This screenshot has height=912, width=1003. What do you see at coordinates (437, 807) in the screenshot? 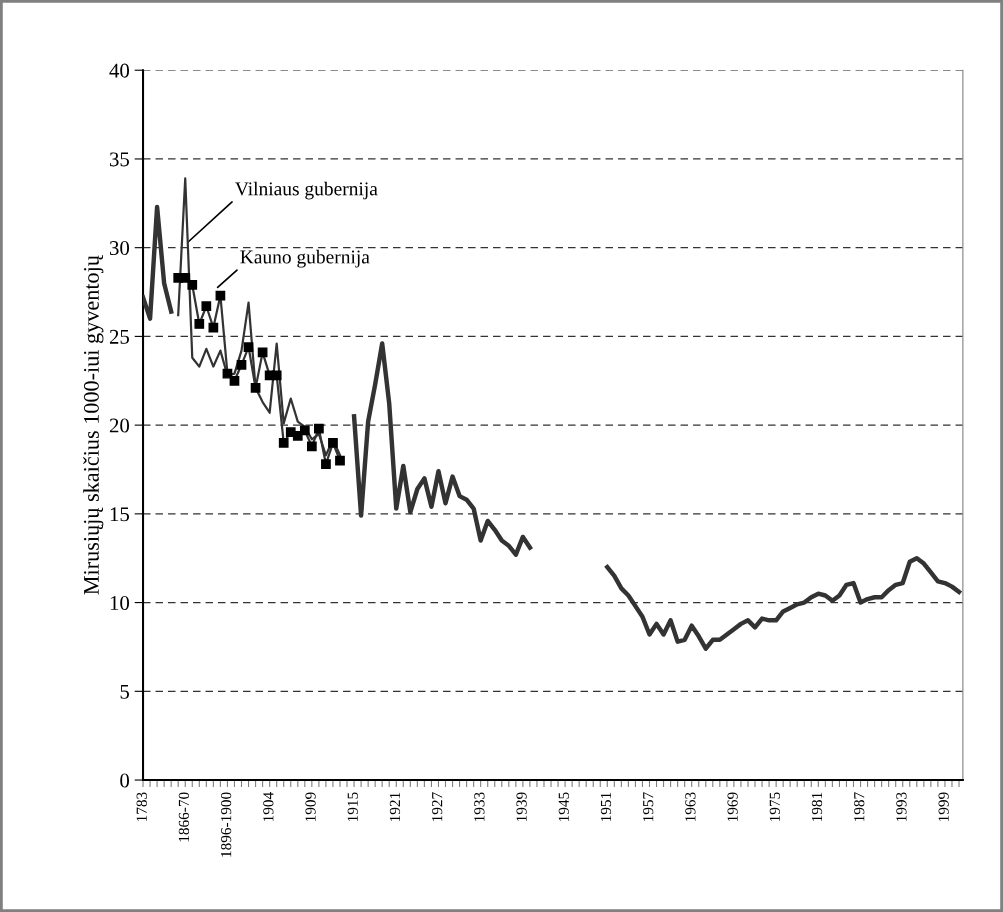
I see `x-tick-label: 1927` at bounding box center [437, 807].